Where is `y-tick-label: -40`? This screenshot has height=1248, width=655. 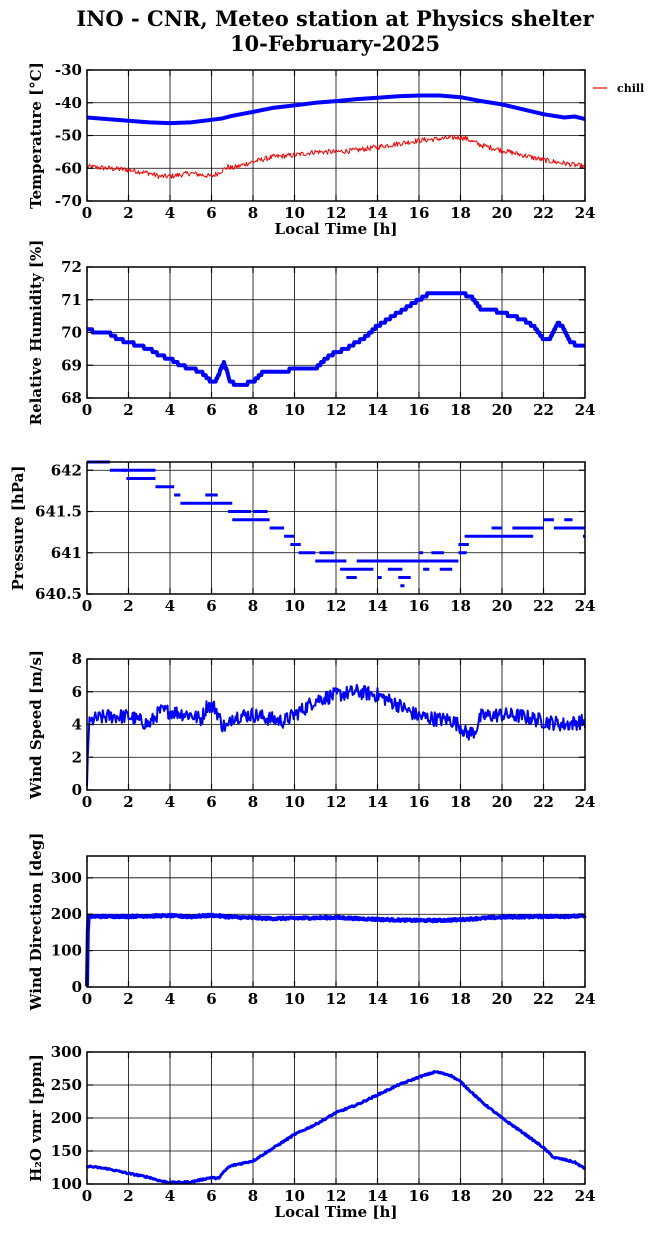 y-tick-label: -40 is located at coordinates (68, 103).